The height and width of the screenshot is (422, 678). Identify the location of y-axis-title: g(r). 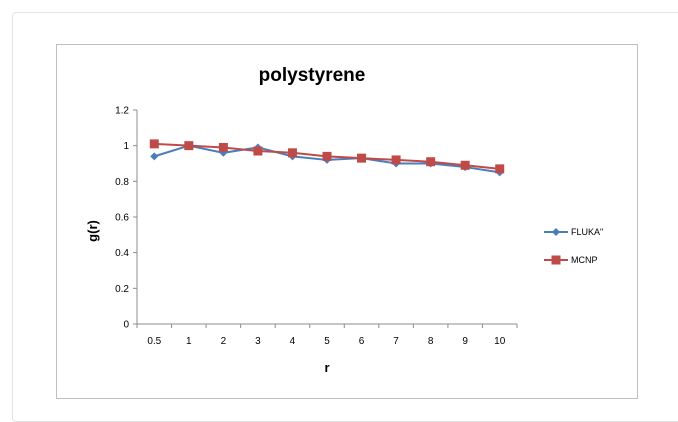
(92, 231).